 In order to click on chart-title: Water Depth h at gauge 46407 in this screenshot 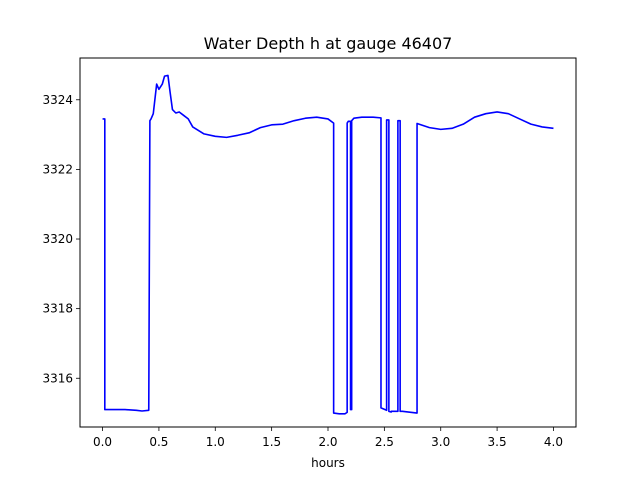, I will do `click(328, 43)`.